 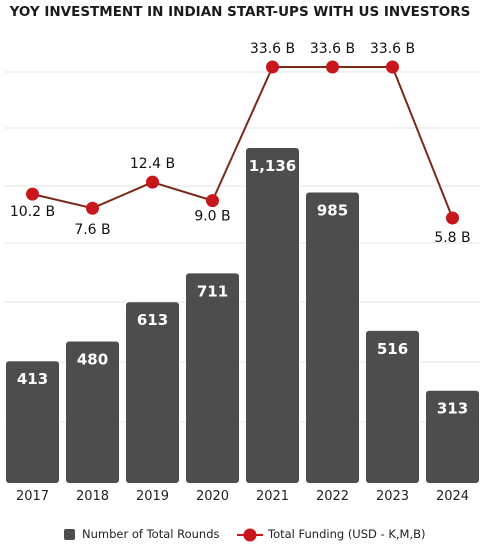 What do you see at coordinates (212, 378) in the screenshot?
I see `bar-2020` at bounding box center [212, 378].